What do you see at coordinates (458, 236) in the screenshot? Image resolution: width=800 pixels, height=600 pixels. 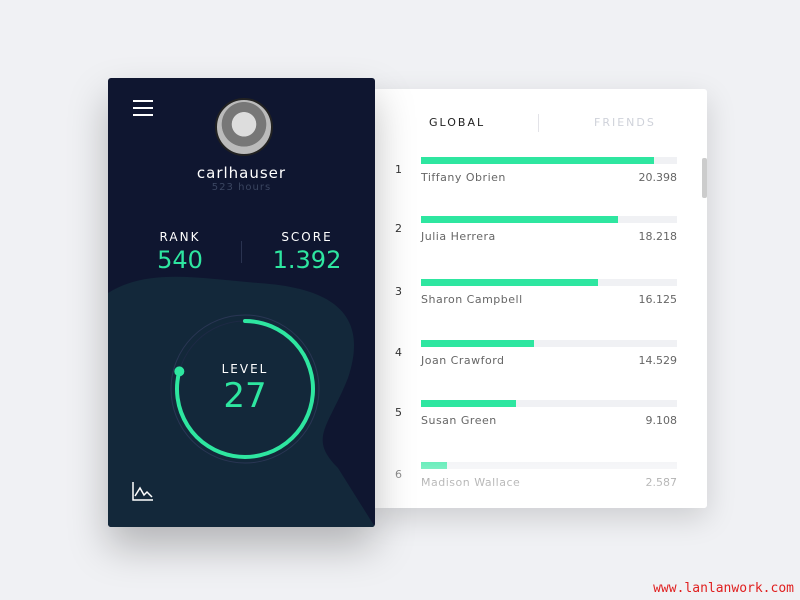 I see `player-name: Julia Herrera` at bounding box center [458, 236].